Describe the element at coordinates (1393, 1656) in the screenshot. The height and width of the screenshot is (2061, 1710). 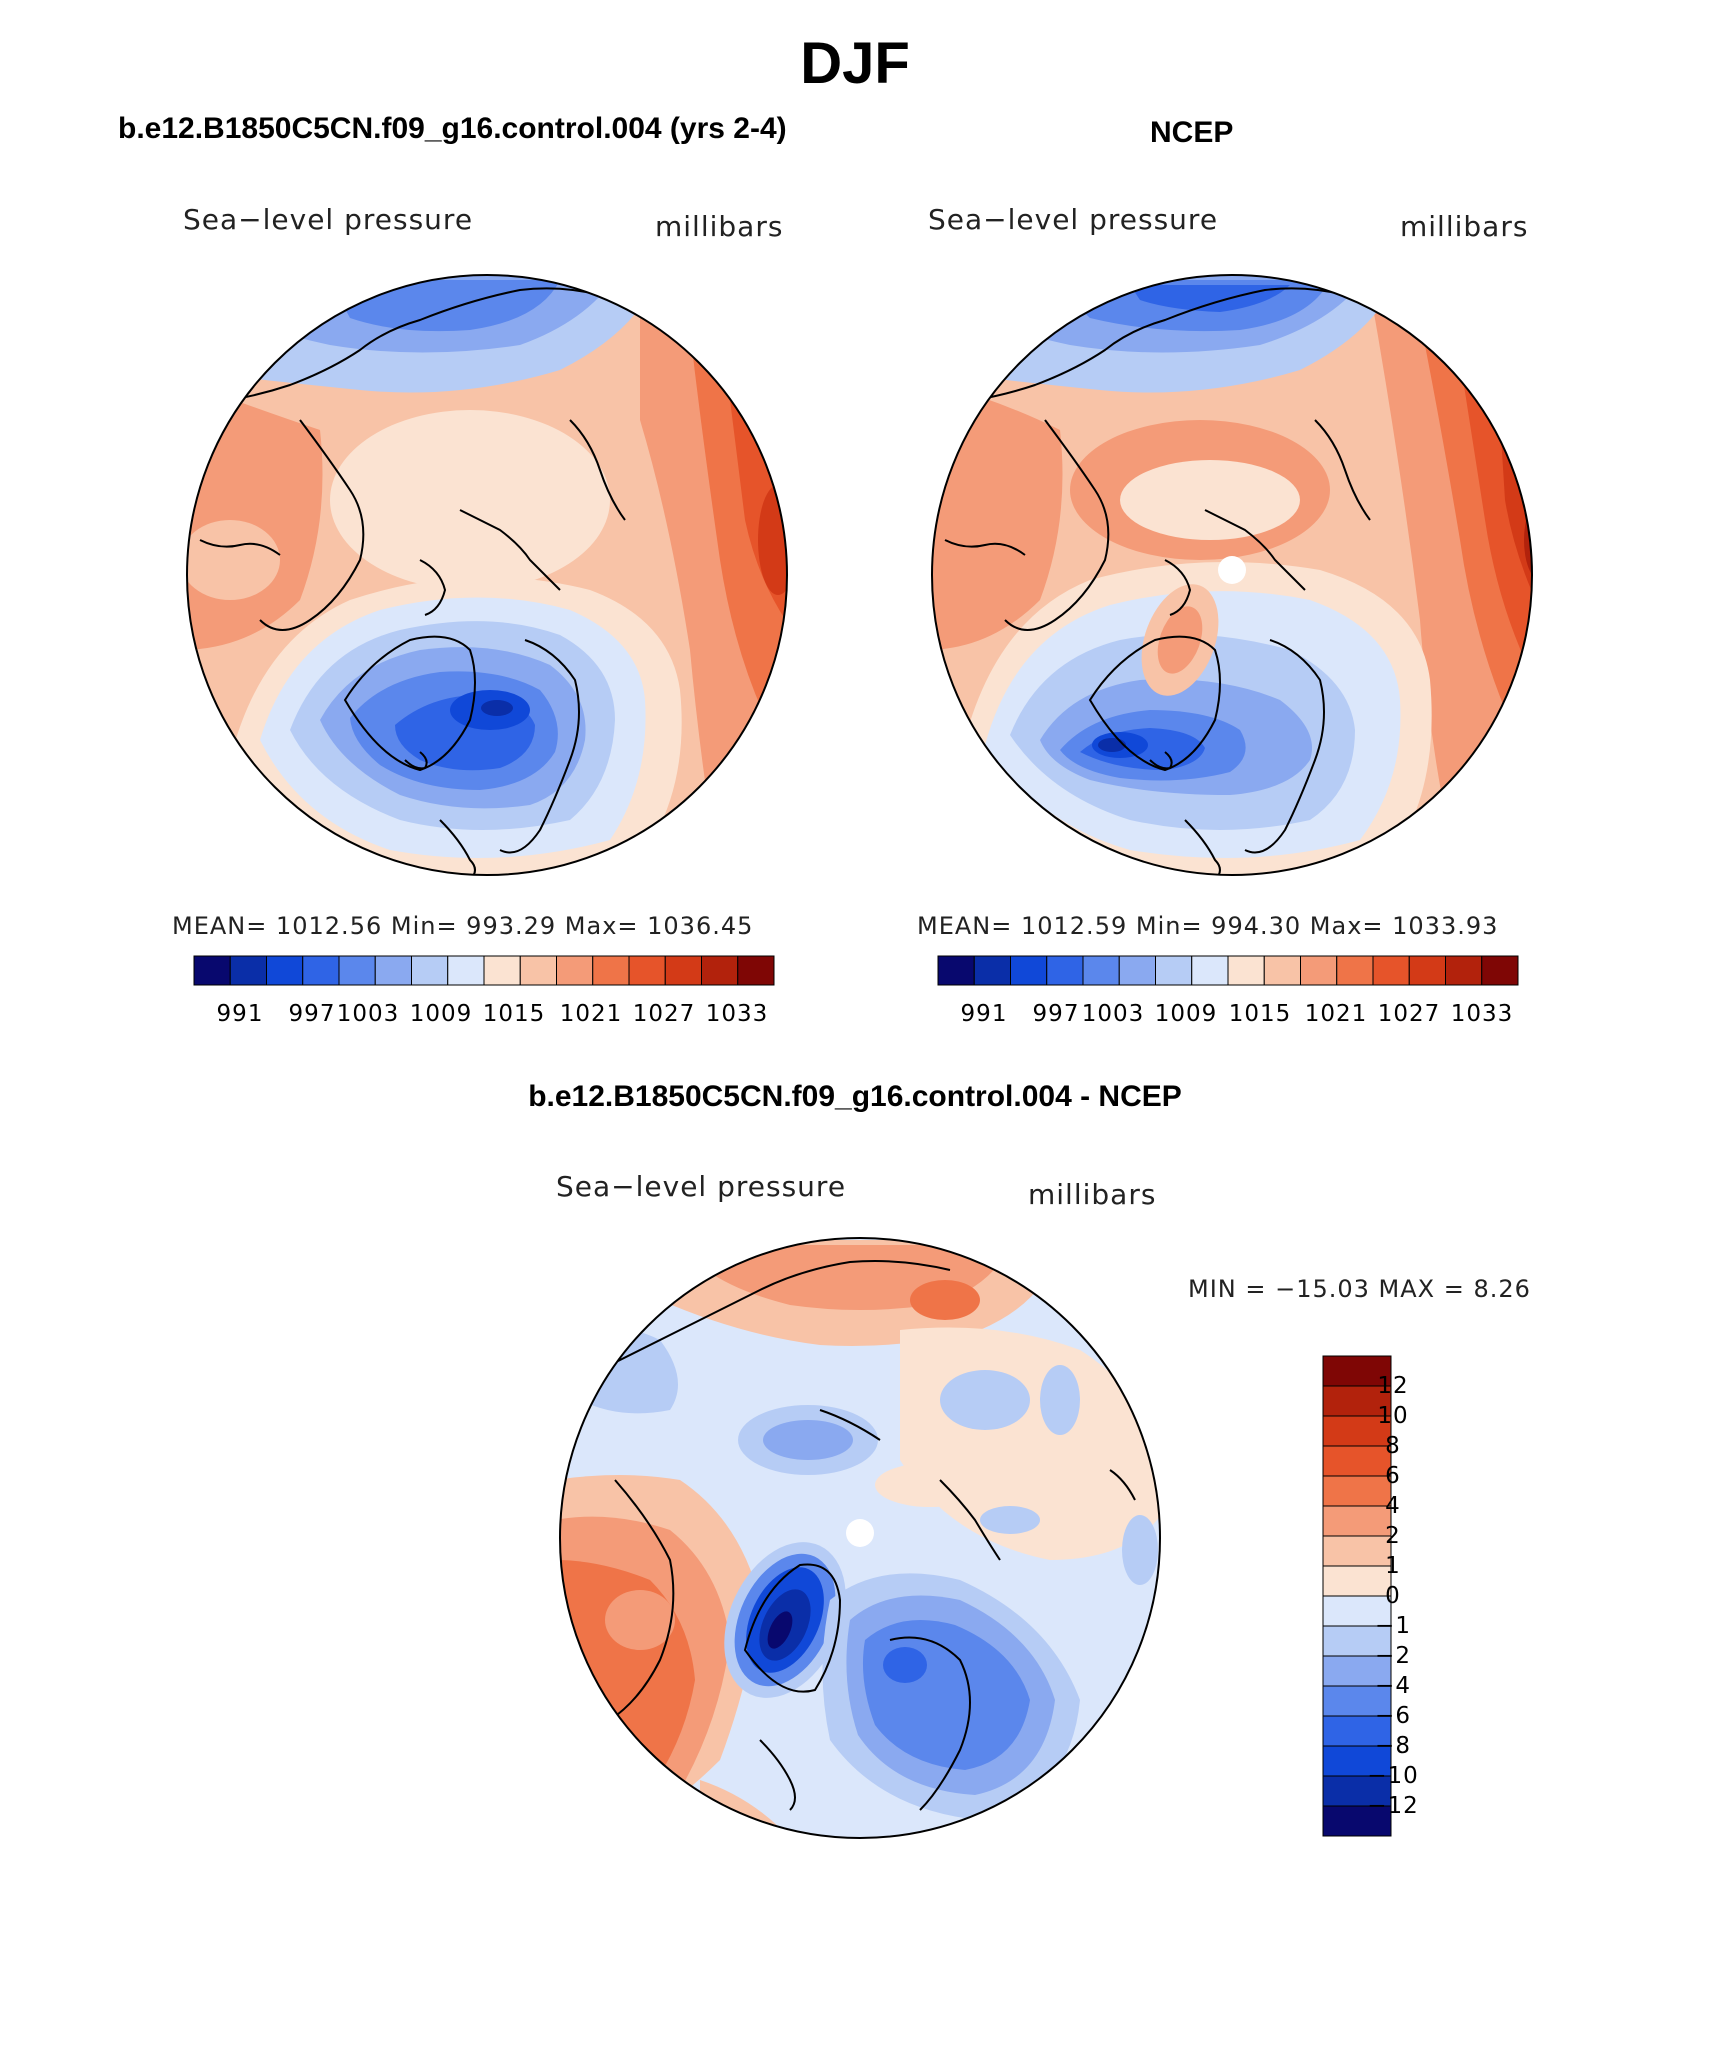
I see `cb-label: −2` at that location.